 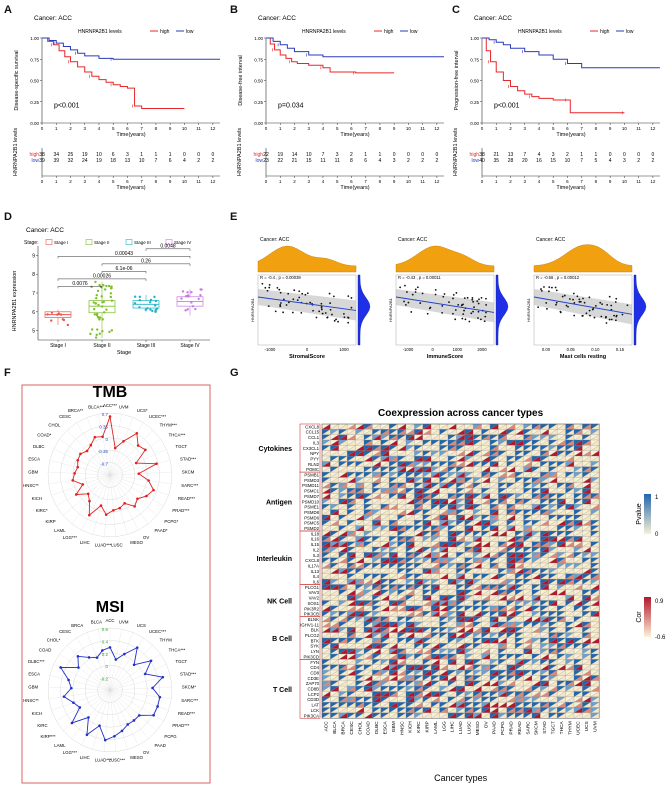 I want to click on radar-category-label: CESC, so click(x=65, y=631).